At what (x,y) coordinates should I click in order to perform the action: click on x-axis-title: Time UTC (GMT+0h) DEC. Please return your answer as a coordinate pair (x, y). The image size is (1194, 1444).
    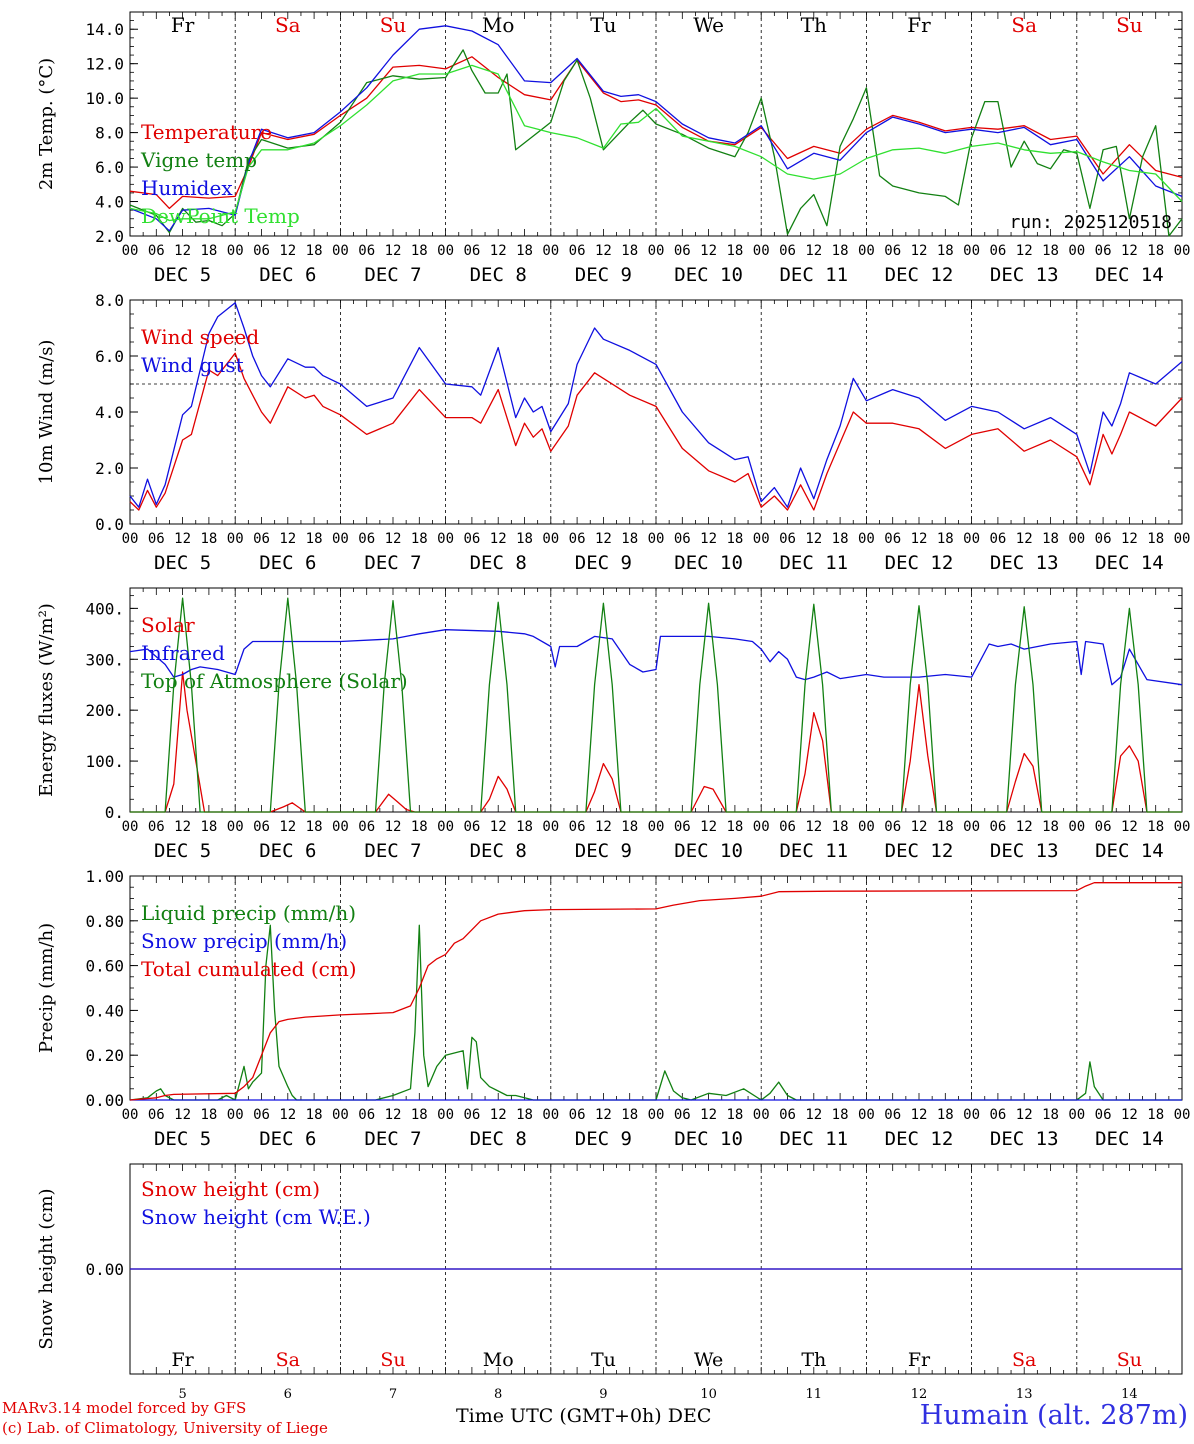
    Looking at the image, I should click on (584, 1416).